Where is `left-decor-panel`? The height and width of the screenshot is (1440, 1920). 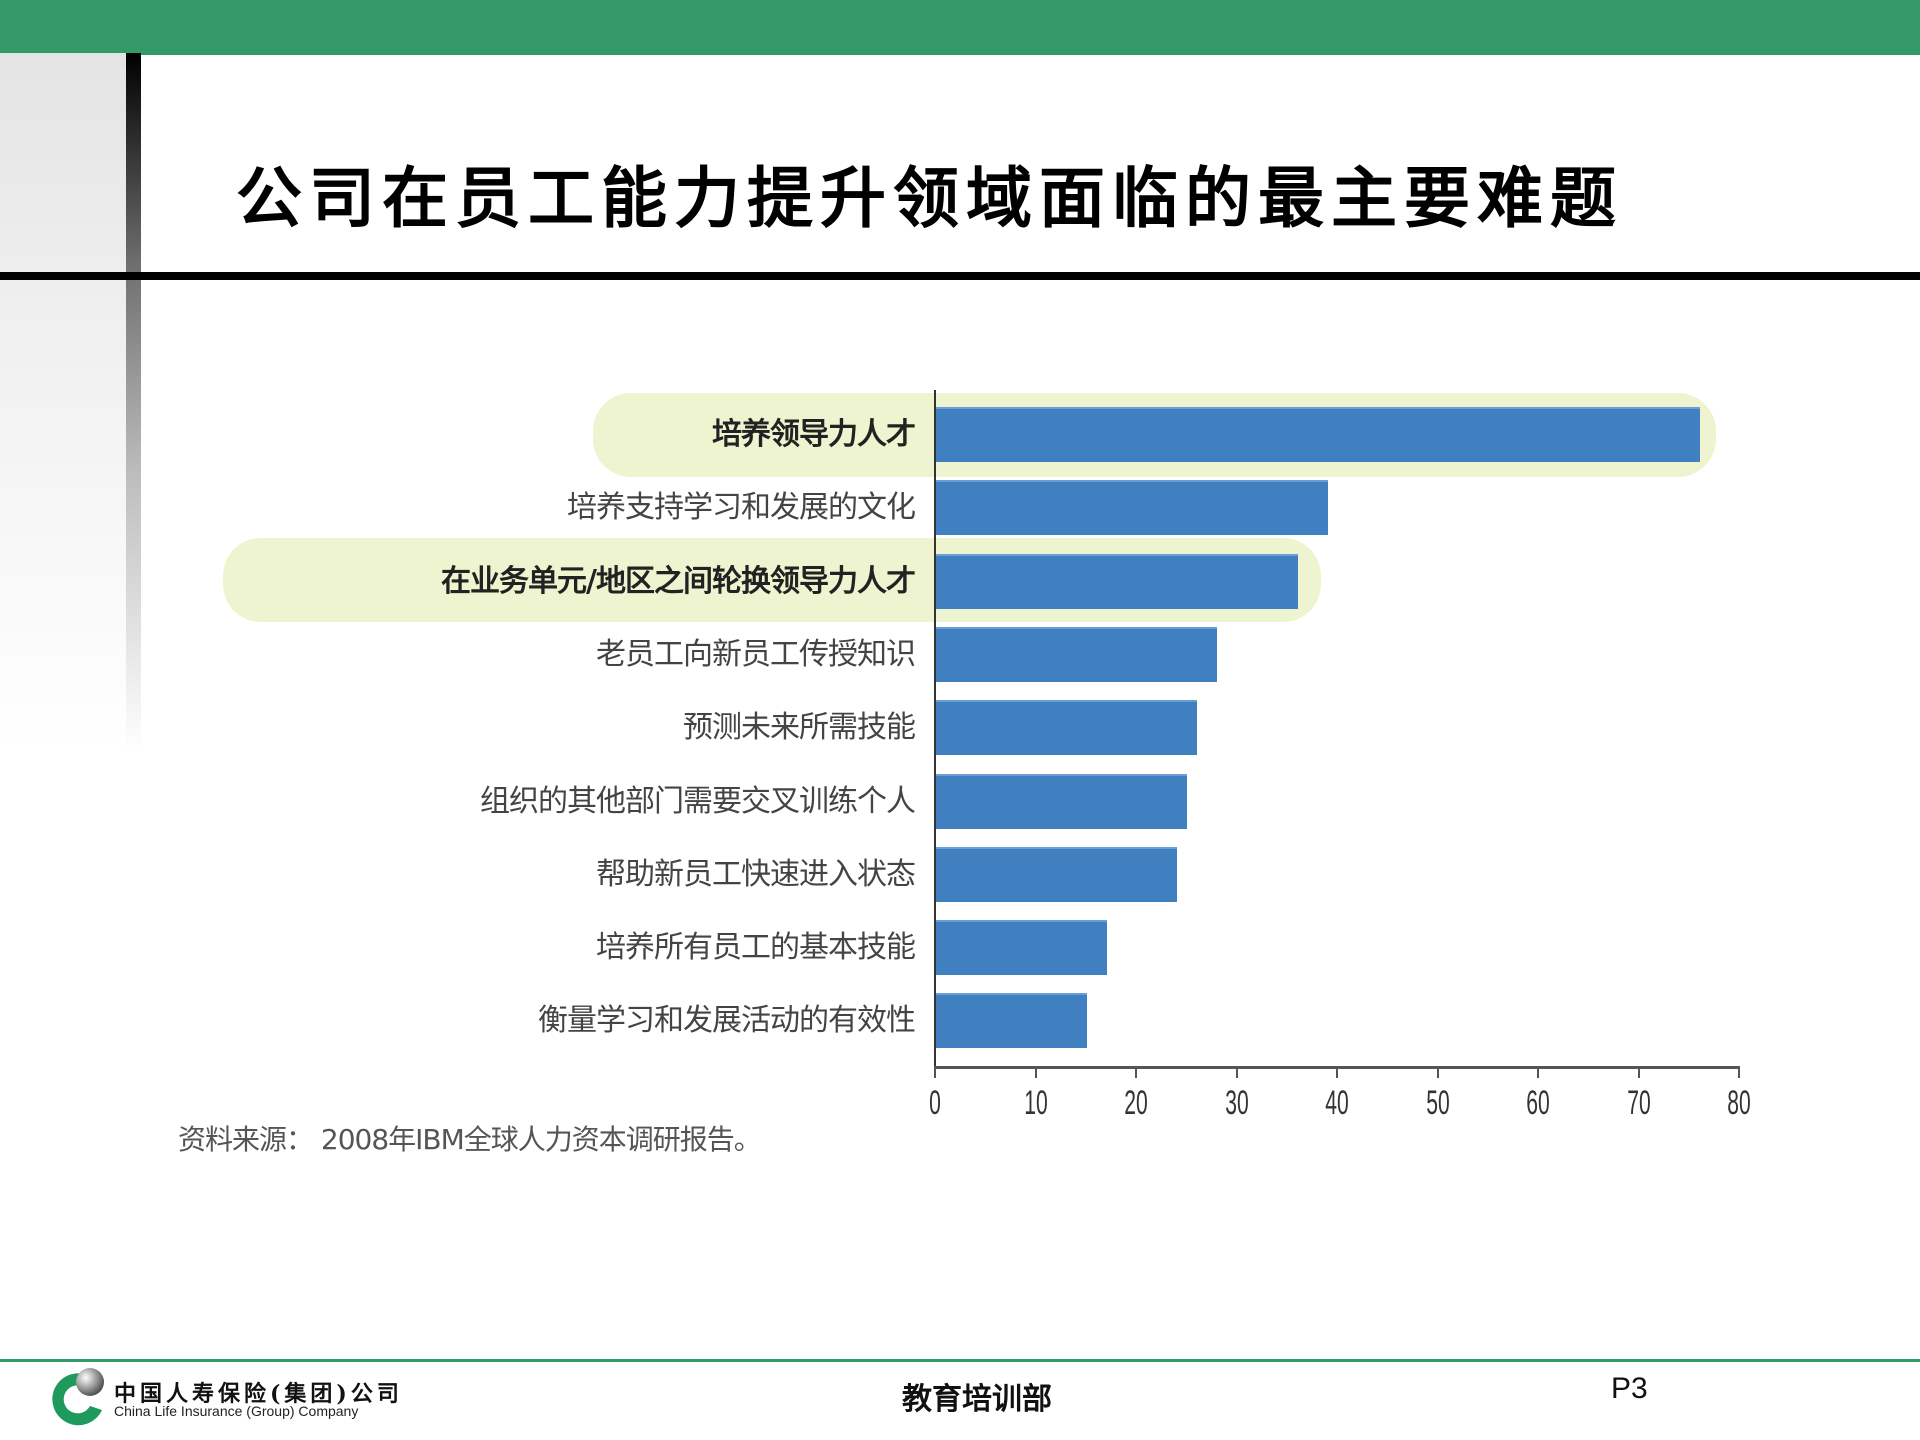 left-decor-panel is located at coordinates (63, 403).